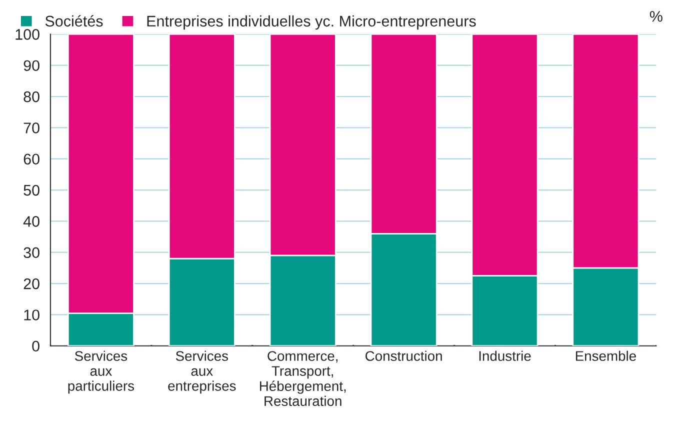 This screenshot has width=673, height=427. I want to click on y-tick-label: 90, so click(32, 66).